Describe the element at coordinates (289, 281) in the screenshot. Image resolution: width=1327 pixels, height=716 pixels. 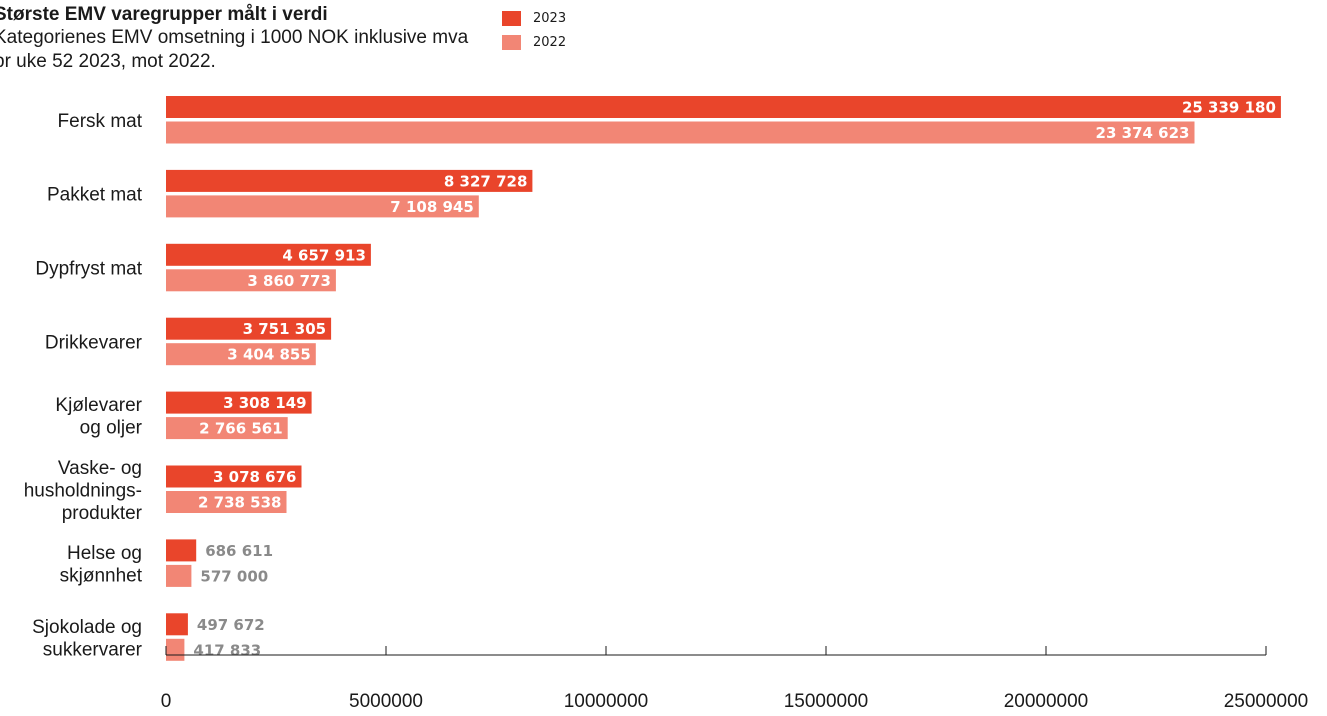
I see `data-label: 3 860 773` at that location.